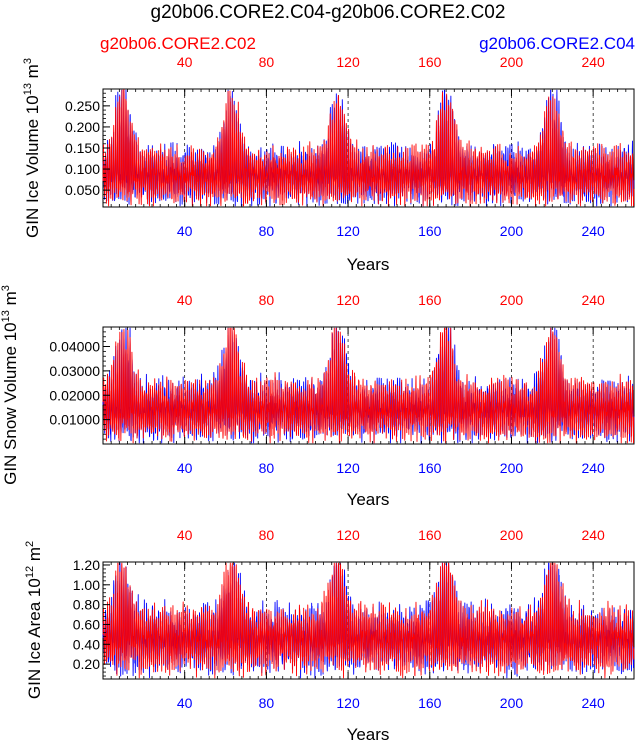  What do you see at coordinates (328, 12) in the screenshot?
I see `figure-title: g20b06.CORE2.C04-g20b06.CORE2.C02` at bounding box center [328, 12].